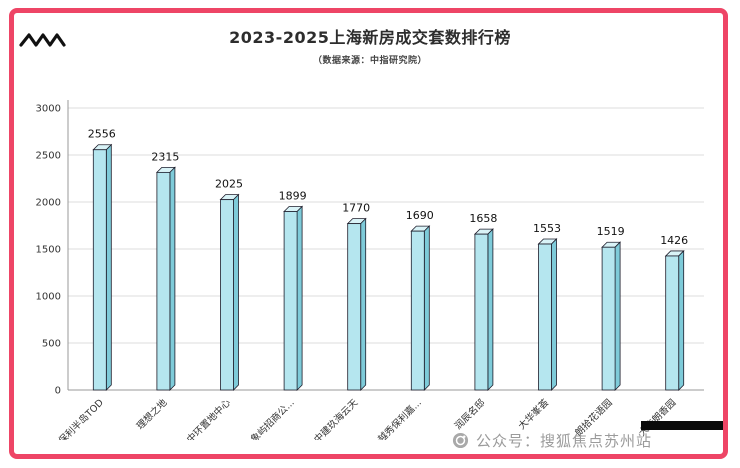 The width and height of the screenshot is (740, 468). I want to click on sohu-focus-logo-icon, so click(460, 440).